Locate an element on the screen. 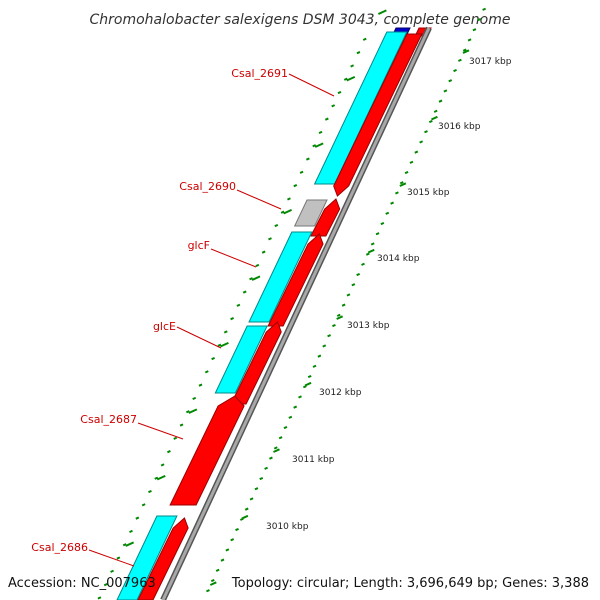  gene-label-glcf: glcF is located at coordinates (199, 245).